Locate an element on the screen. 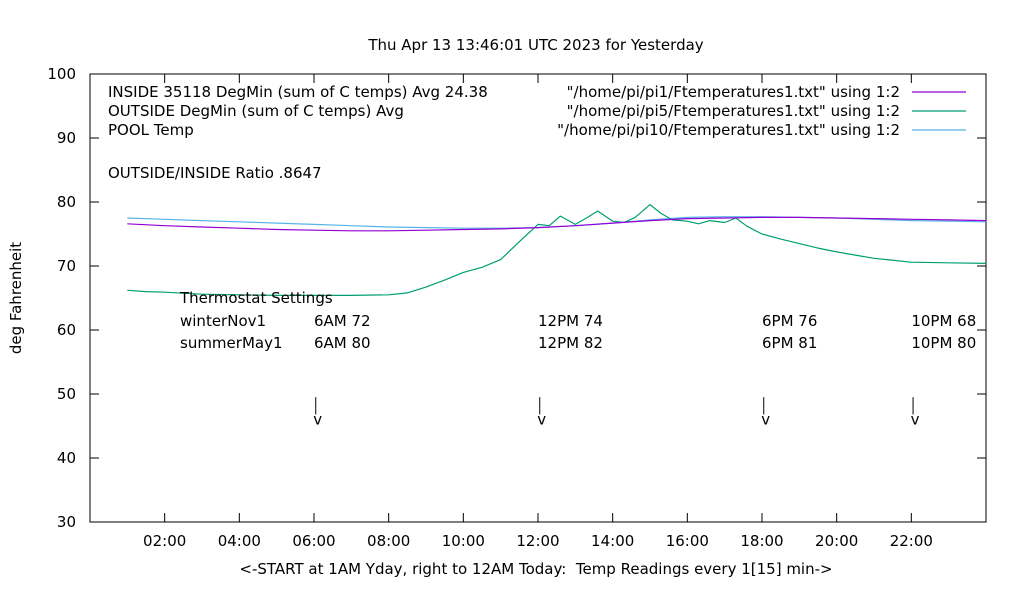  thermostat-setting: 12PM 74 is located at coordinates (570, 321).